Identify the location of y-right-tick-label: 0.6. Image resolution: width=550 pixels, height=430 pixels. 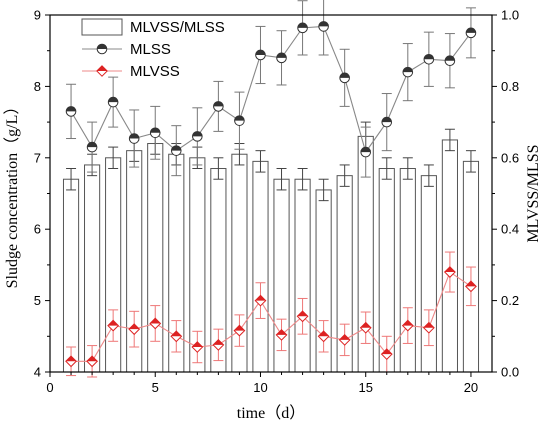
(510, 157).